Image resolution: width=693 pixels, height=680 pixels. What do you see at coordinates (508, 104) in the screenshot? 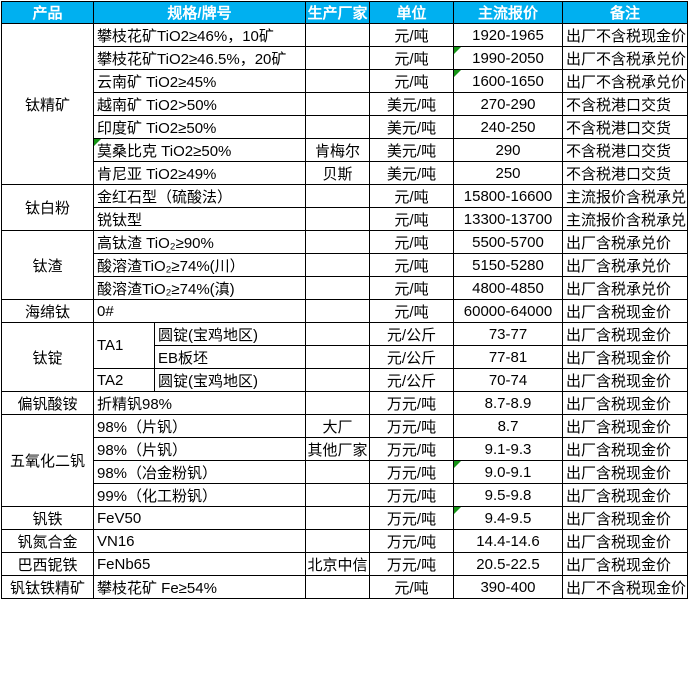
I see `cell-price: 270-290` at bounding box center [508, 104].